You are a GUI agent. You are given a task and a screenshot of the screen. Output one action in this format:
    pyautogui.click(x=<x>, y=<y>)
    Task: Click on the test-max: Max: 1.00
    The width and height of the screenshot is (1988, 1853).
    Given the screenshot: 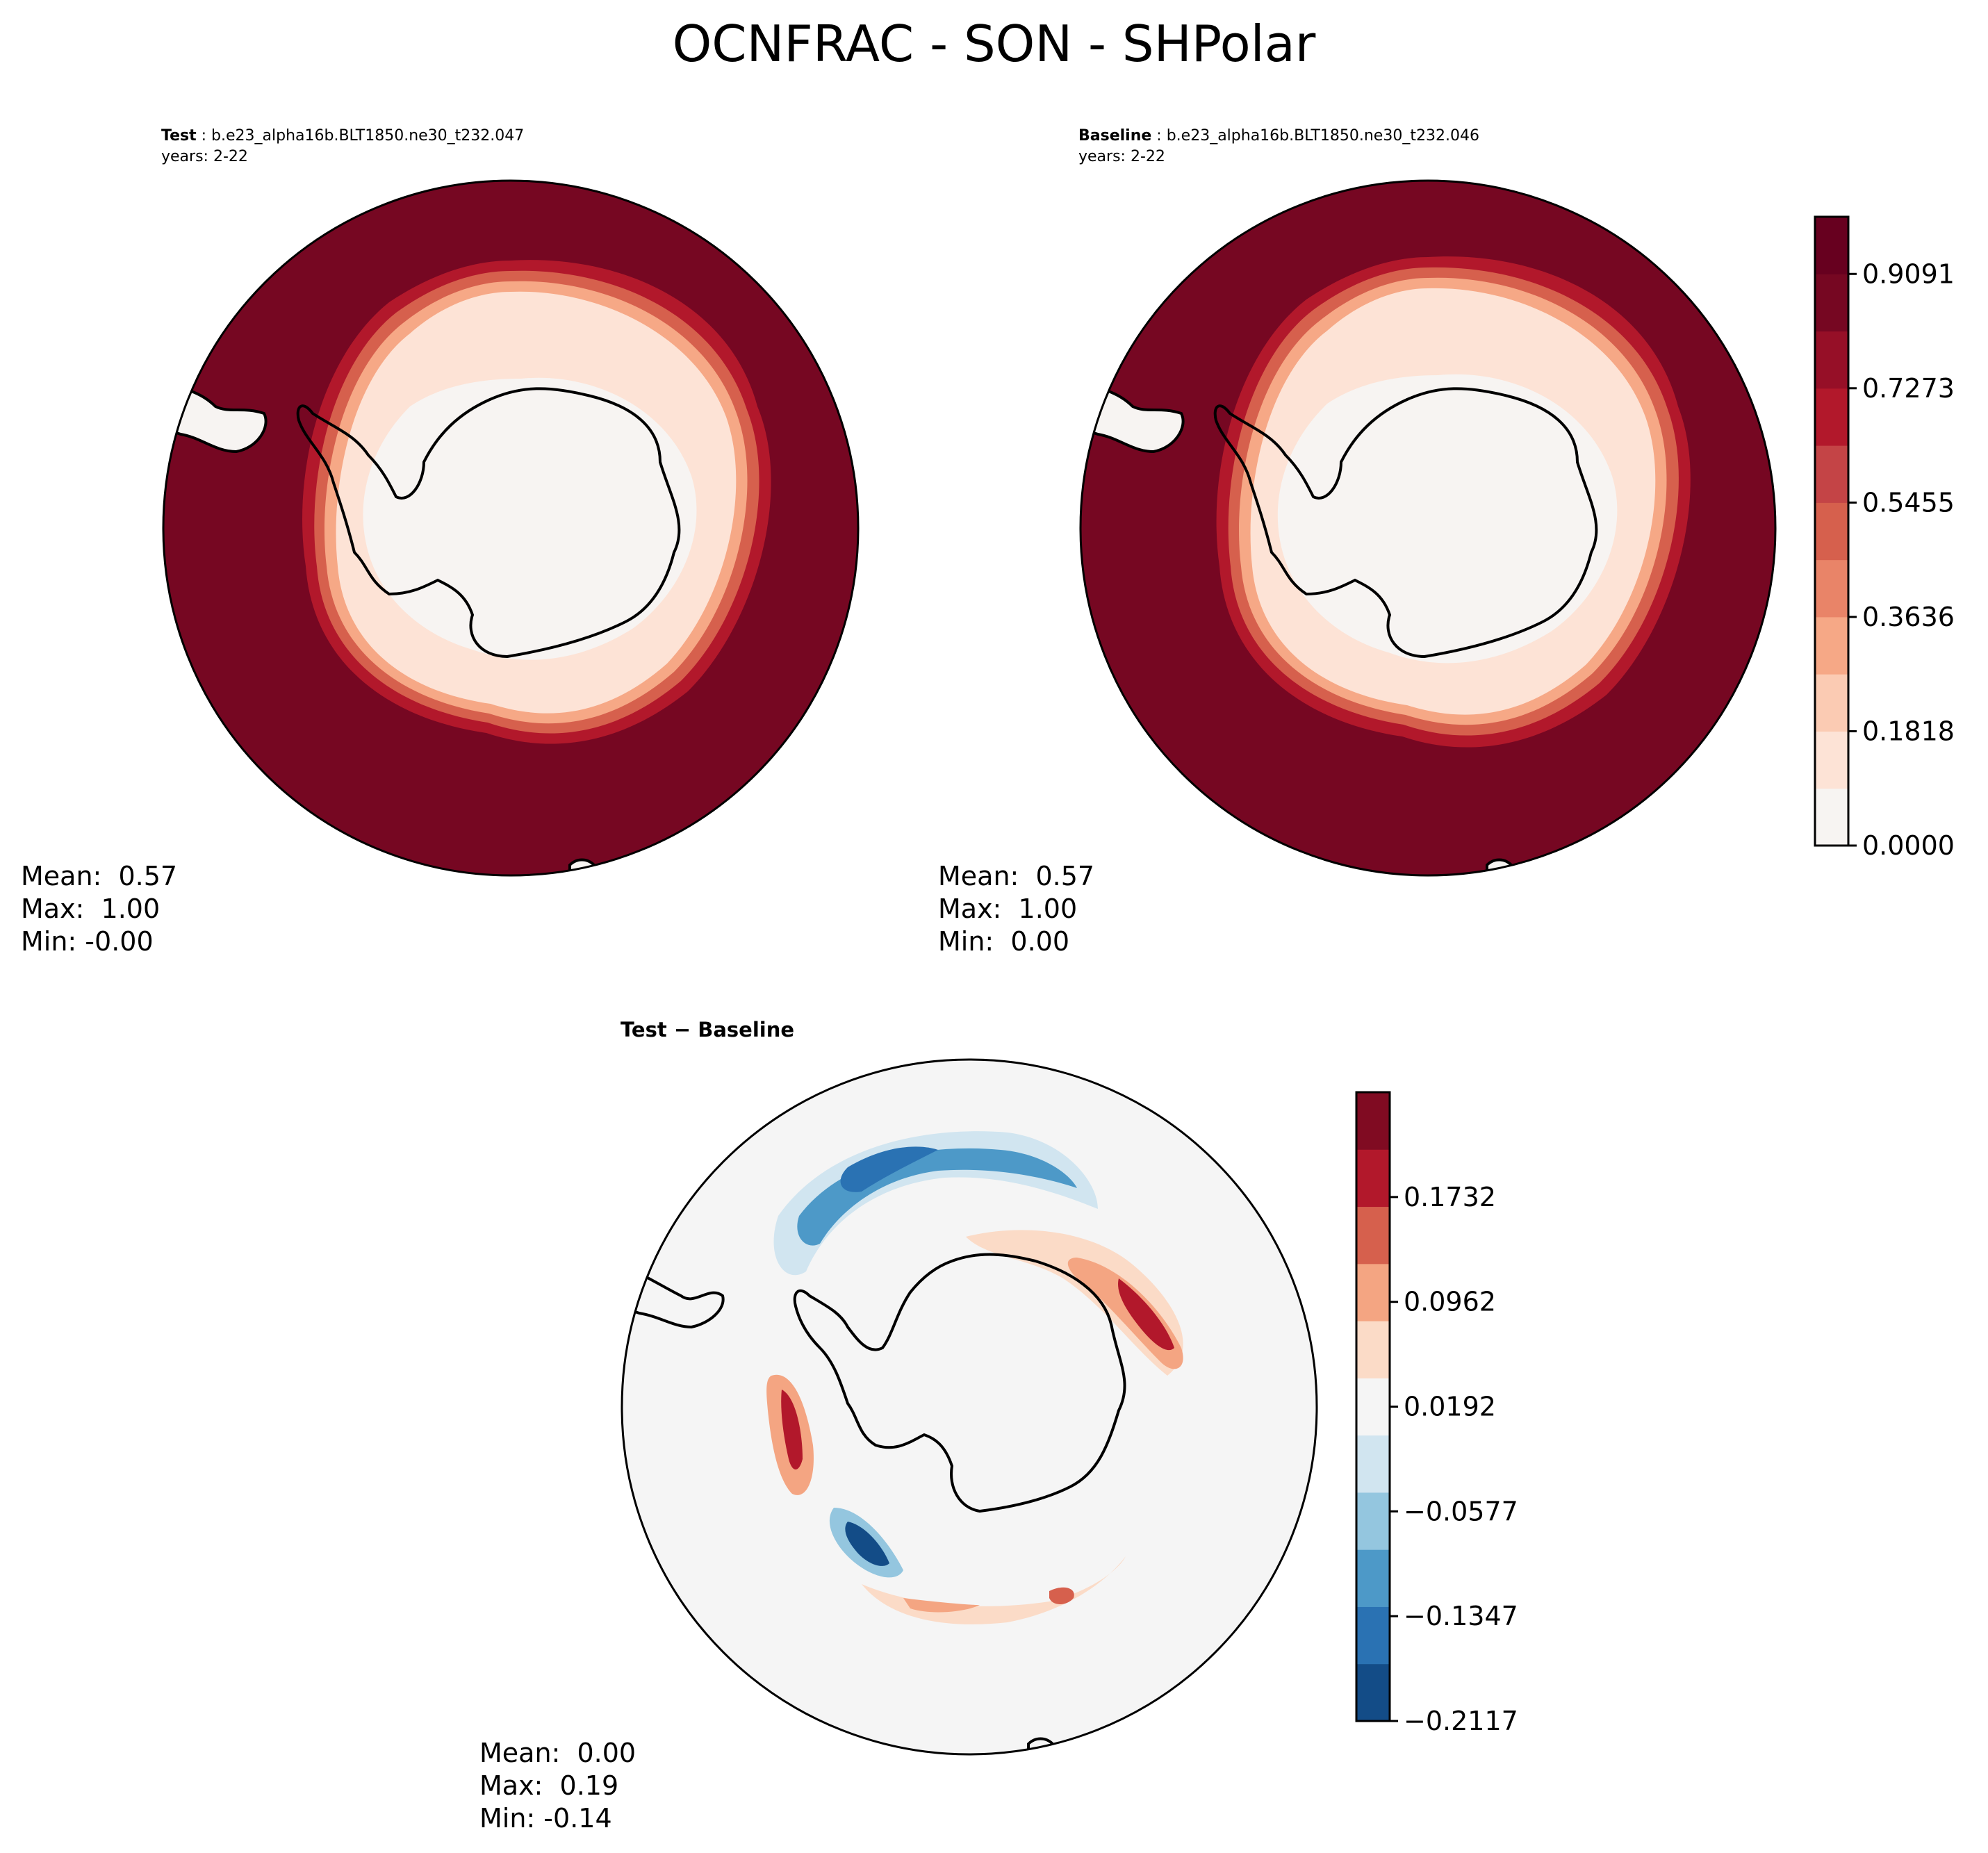 What is the action you would take?
    pyautogui.click(x=91, y=908)
    